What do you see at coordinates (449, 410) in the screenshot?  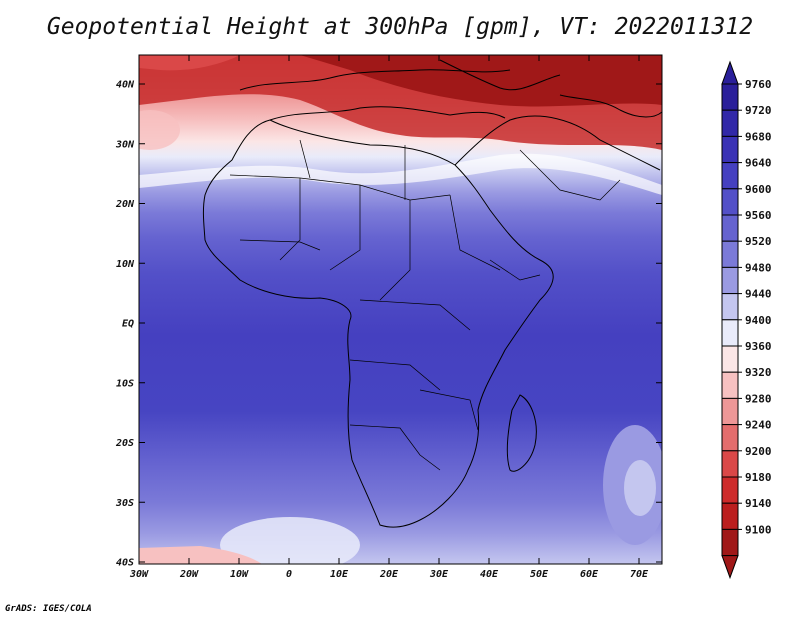 I see `border-mozambique` at bounding box center [449, 410].